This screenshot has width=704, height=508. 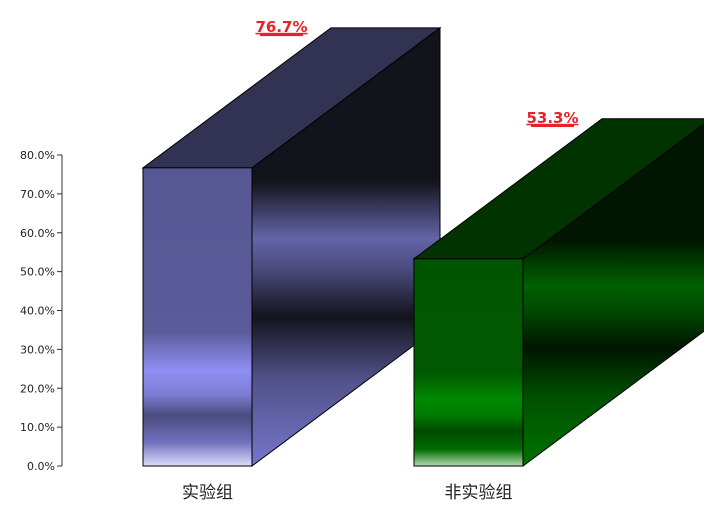 I want to click on y-tick-label: 80.0%, so click(x=37, y=155).